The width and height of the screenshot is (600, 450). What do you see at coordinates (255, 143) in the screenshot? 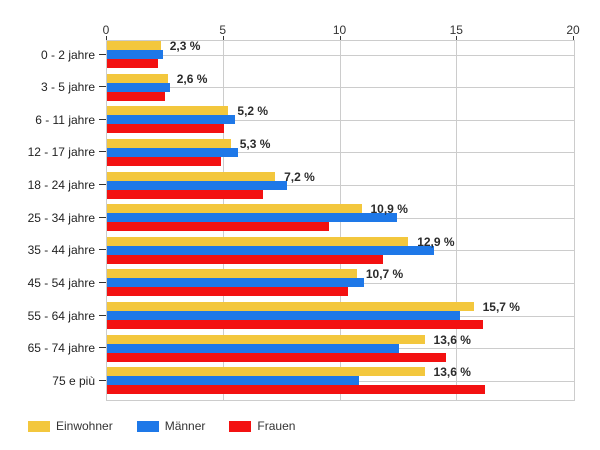
I see `bar-value-label: 5,3 %` at bounding box center [255, 143].